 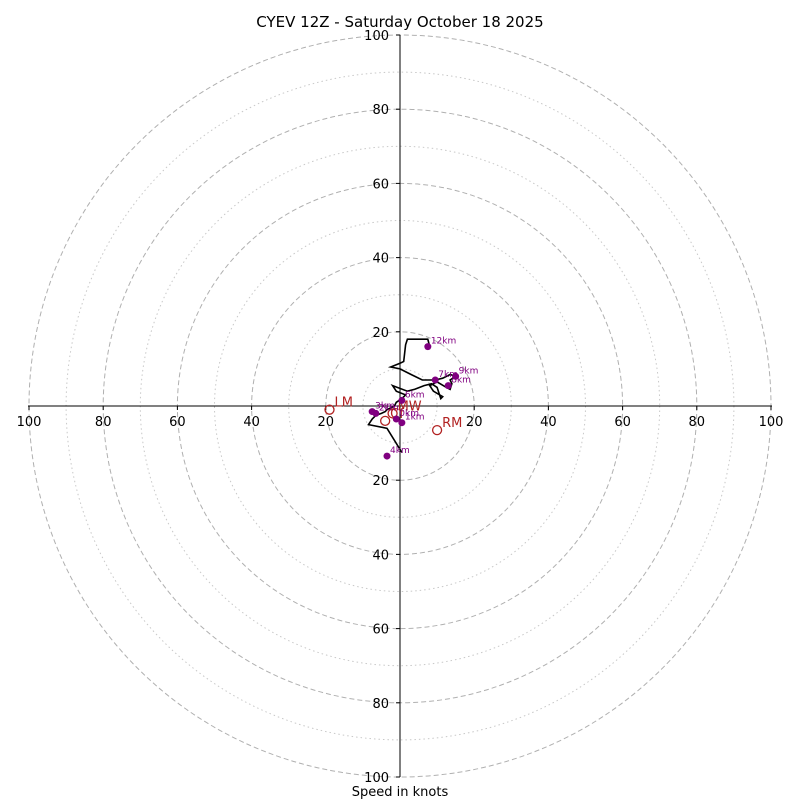 I want to click on hodograph-line, so click(x=412, y=395).